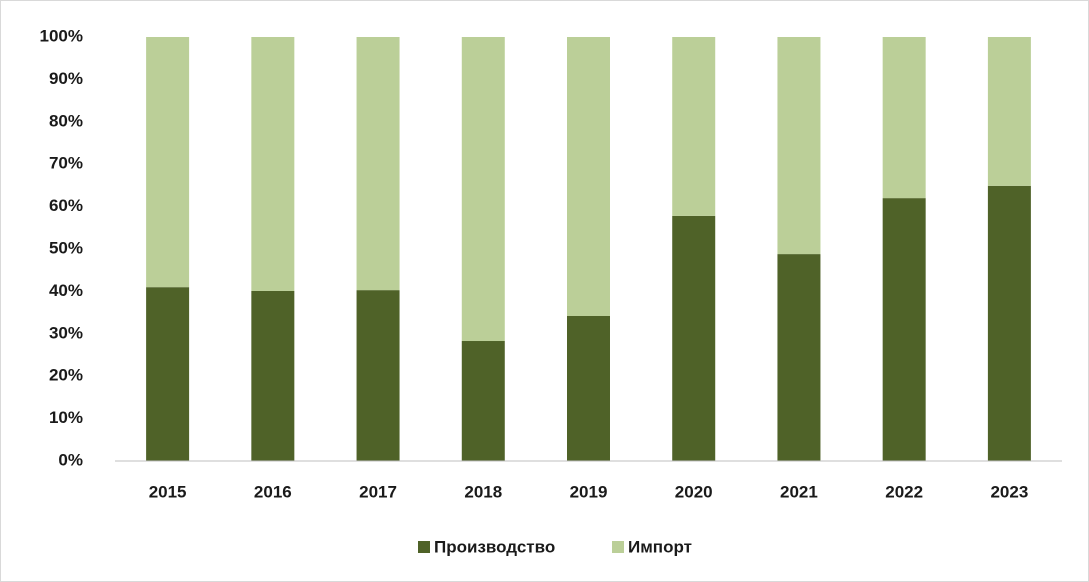  I want to click on x-tick-label: 2017, so click(378, 491).